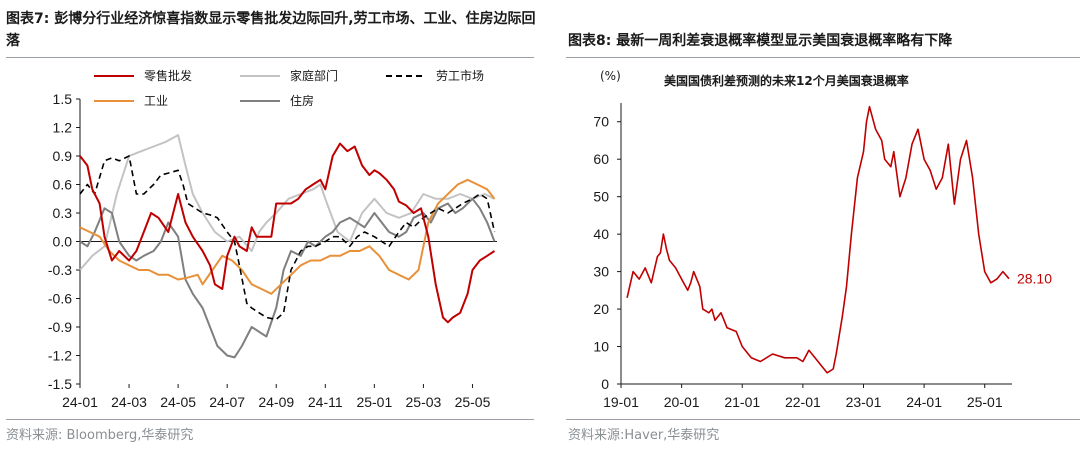 Image resolution: width=1080 pixels, height=450 pixels. Describe the element at coordinates (60, 299) in the screenshot. I see `left-y-tick-label: -0.6` at that location.